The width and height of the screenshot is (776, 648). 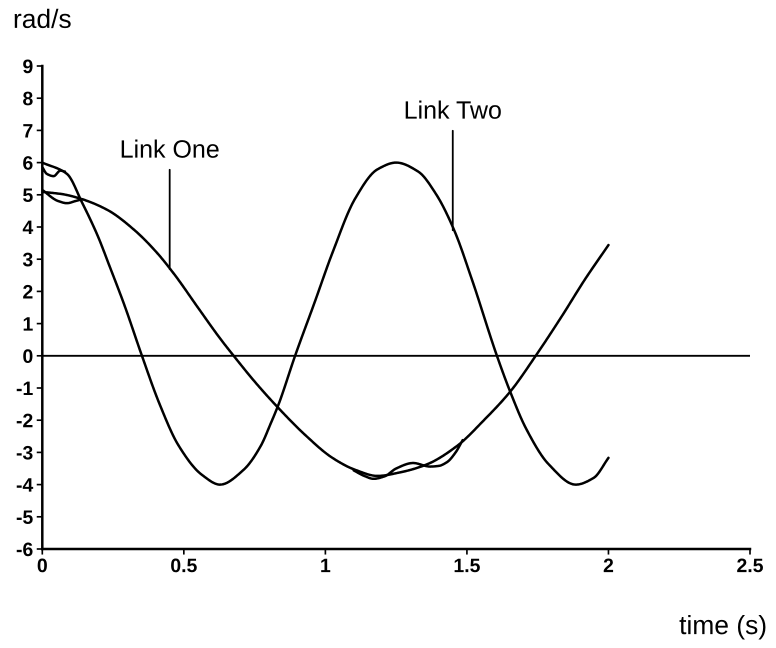 I want to click on y-tick-label: 4, so click(x=28, y=227).